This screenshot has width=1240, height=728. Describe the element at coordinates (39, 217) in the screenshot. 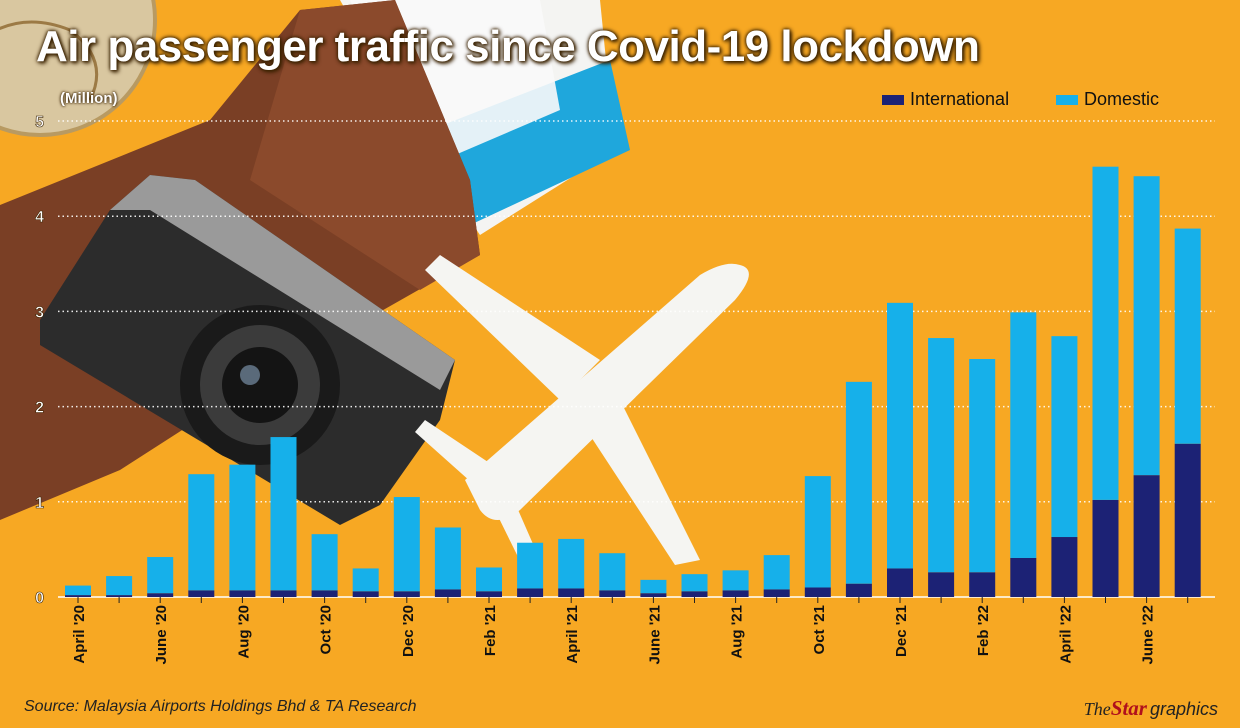

I see `y-tick-label: 4` at that location.